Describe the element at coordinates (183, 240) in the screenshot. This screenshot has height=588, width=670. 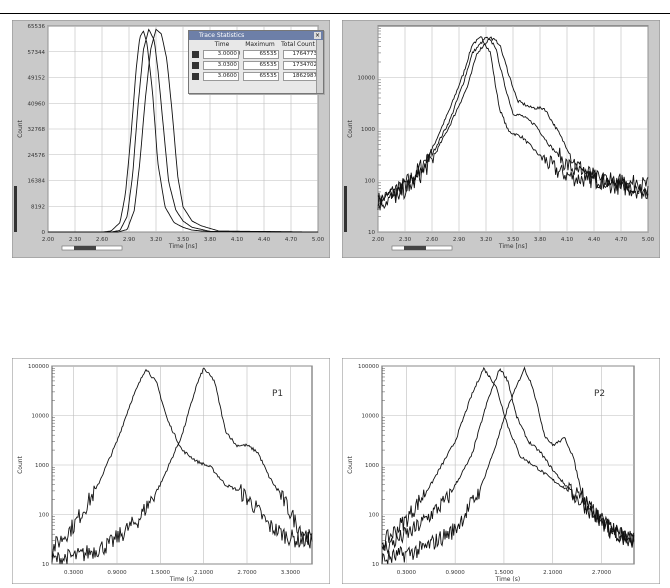
I see `x-tick-label: 3.50` at that location.